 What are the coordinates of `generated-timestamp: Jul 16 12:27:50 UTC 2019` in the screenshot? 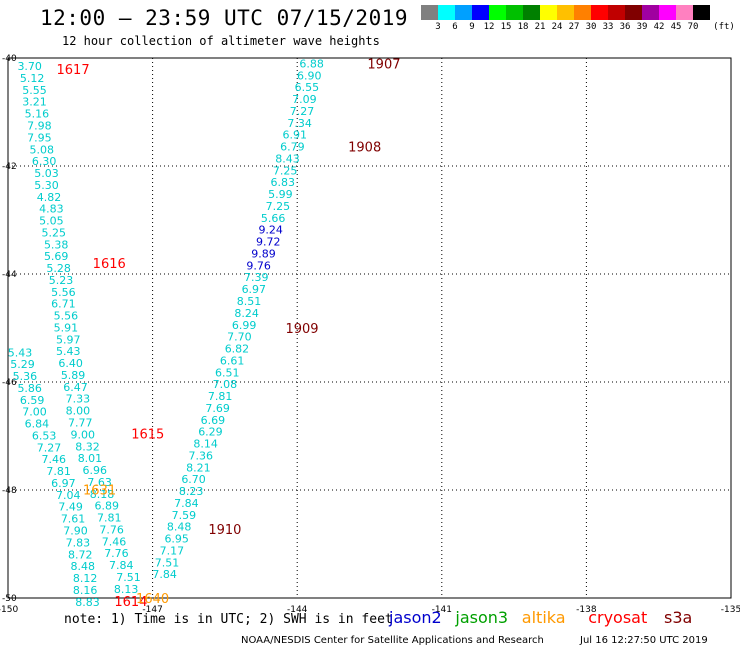 It's located at (644, 640).